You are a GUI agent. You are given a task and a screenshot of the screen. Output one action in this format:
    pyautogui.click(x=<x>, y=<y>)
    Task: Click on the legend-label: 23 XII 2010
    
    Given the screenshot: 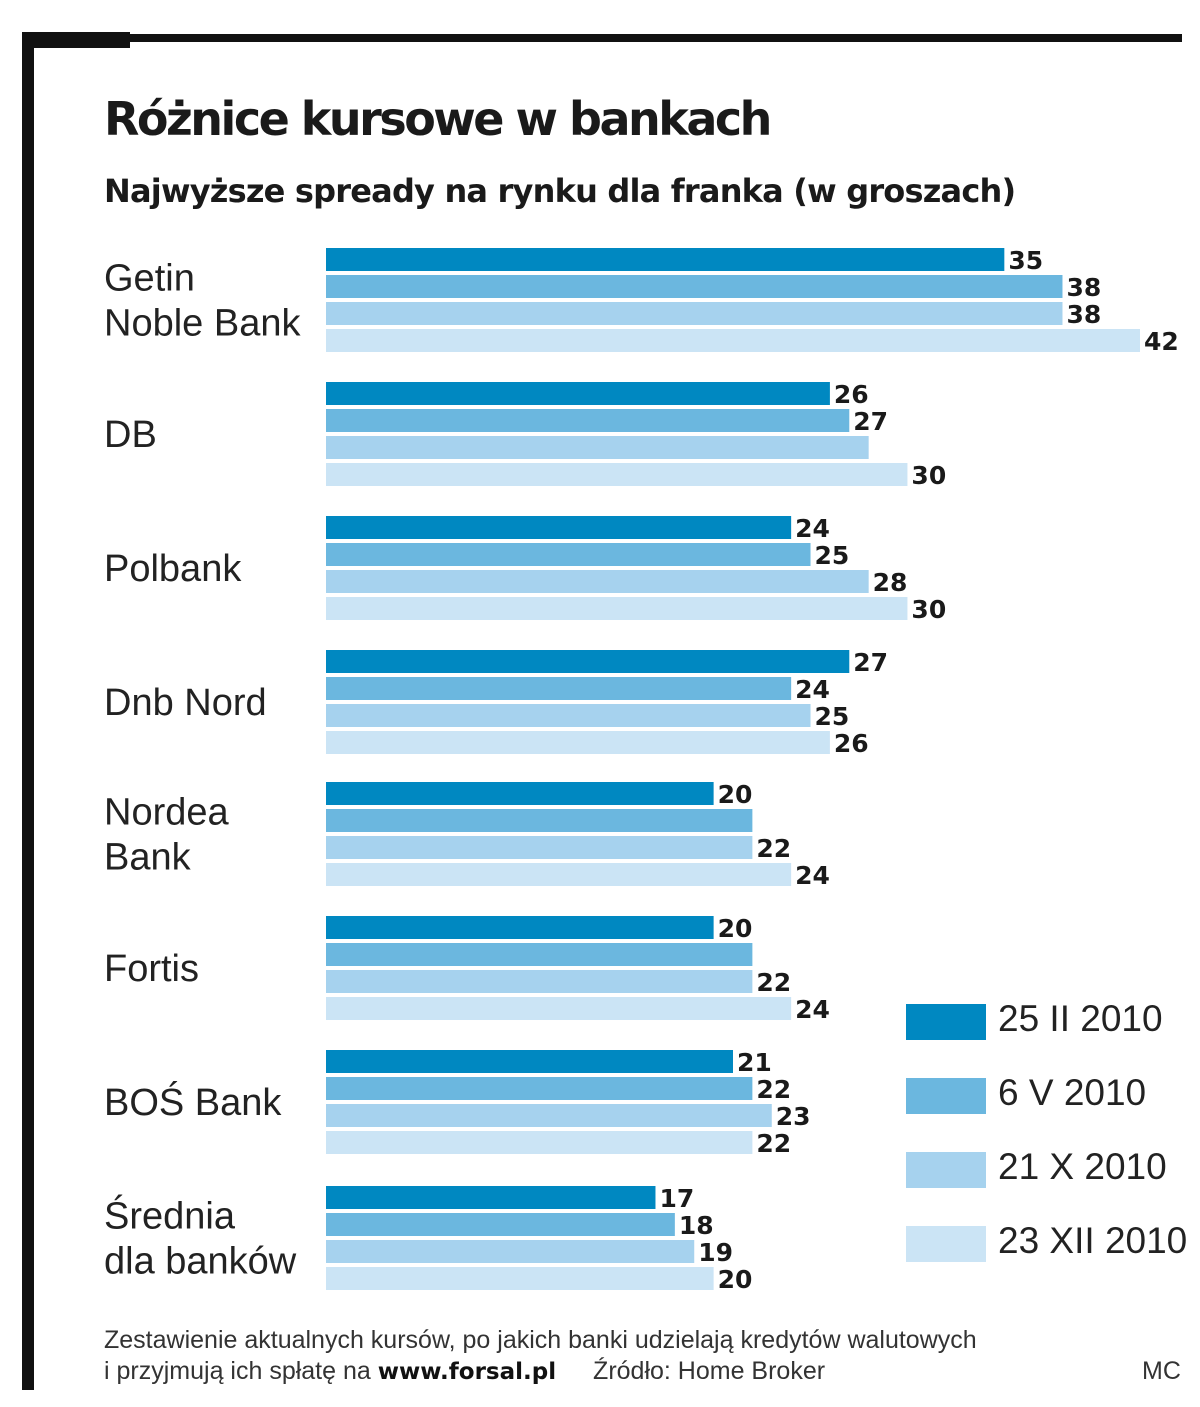 What is the action you would take?
    pyautogui.click(x=1093, y=1240)
    